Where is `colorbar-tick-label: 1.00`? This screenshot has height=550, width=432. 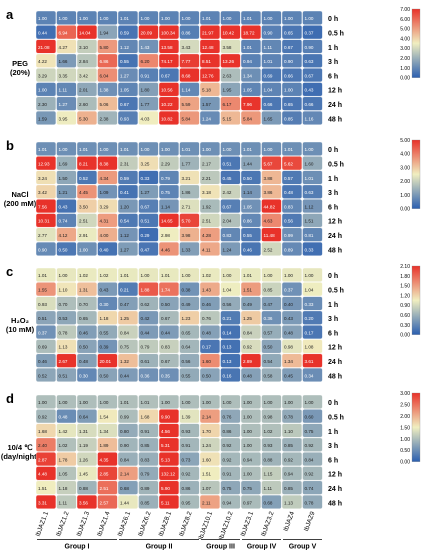
colorbar-tick-label: 1.00 is located at coordinates (405, 440).